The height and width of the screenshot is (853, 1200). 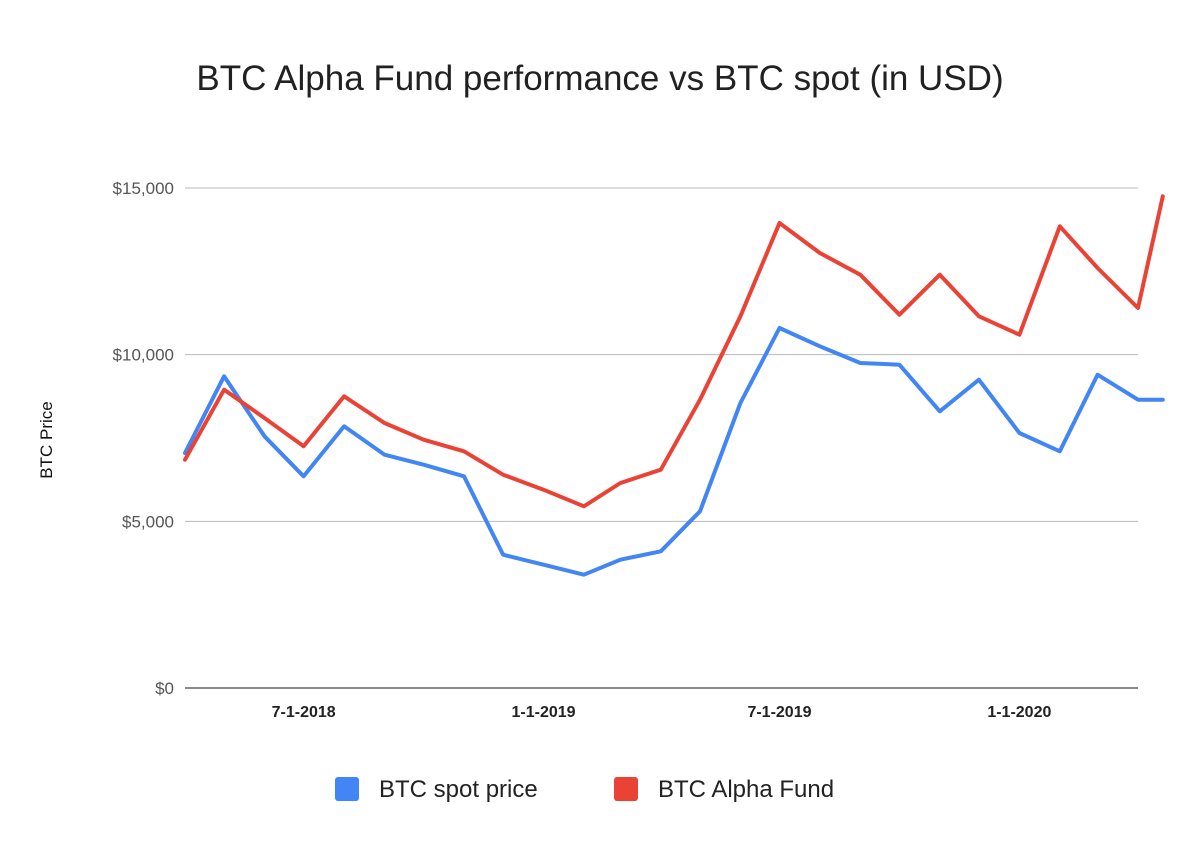 What do you see at coordinates (779, 712) in the screenshot?
I see `x-tick-label-2019-07-01: 7-1-2019` at bounding box center [779, 712].